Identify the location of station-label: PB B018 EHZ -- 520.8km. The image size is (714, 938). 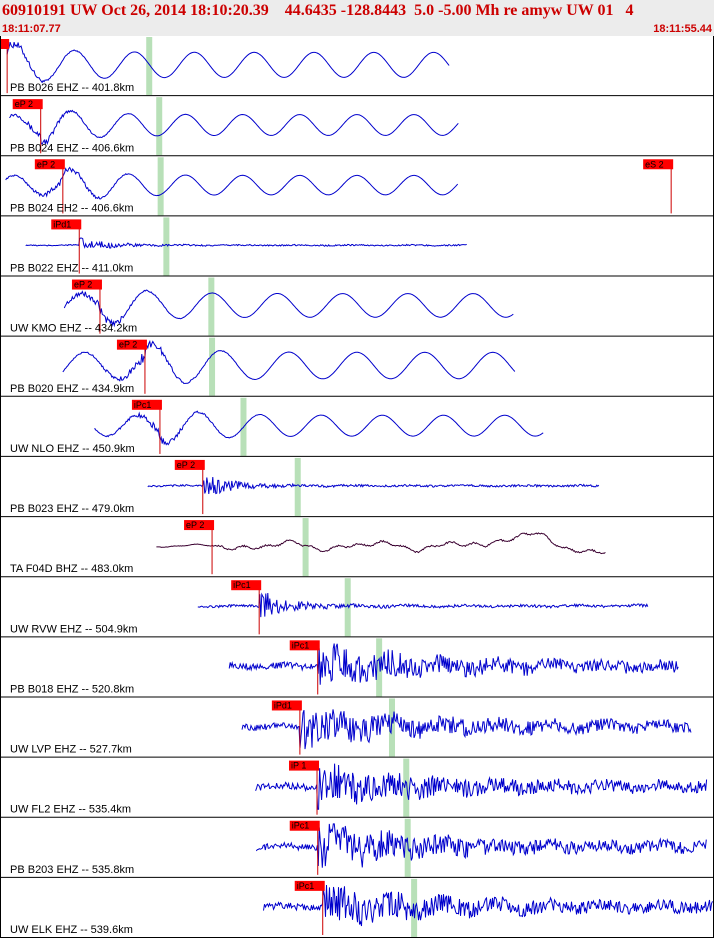
(72, 689).